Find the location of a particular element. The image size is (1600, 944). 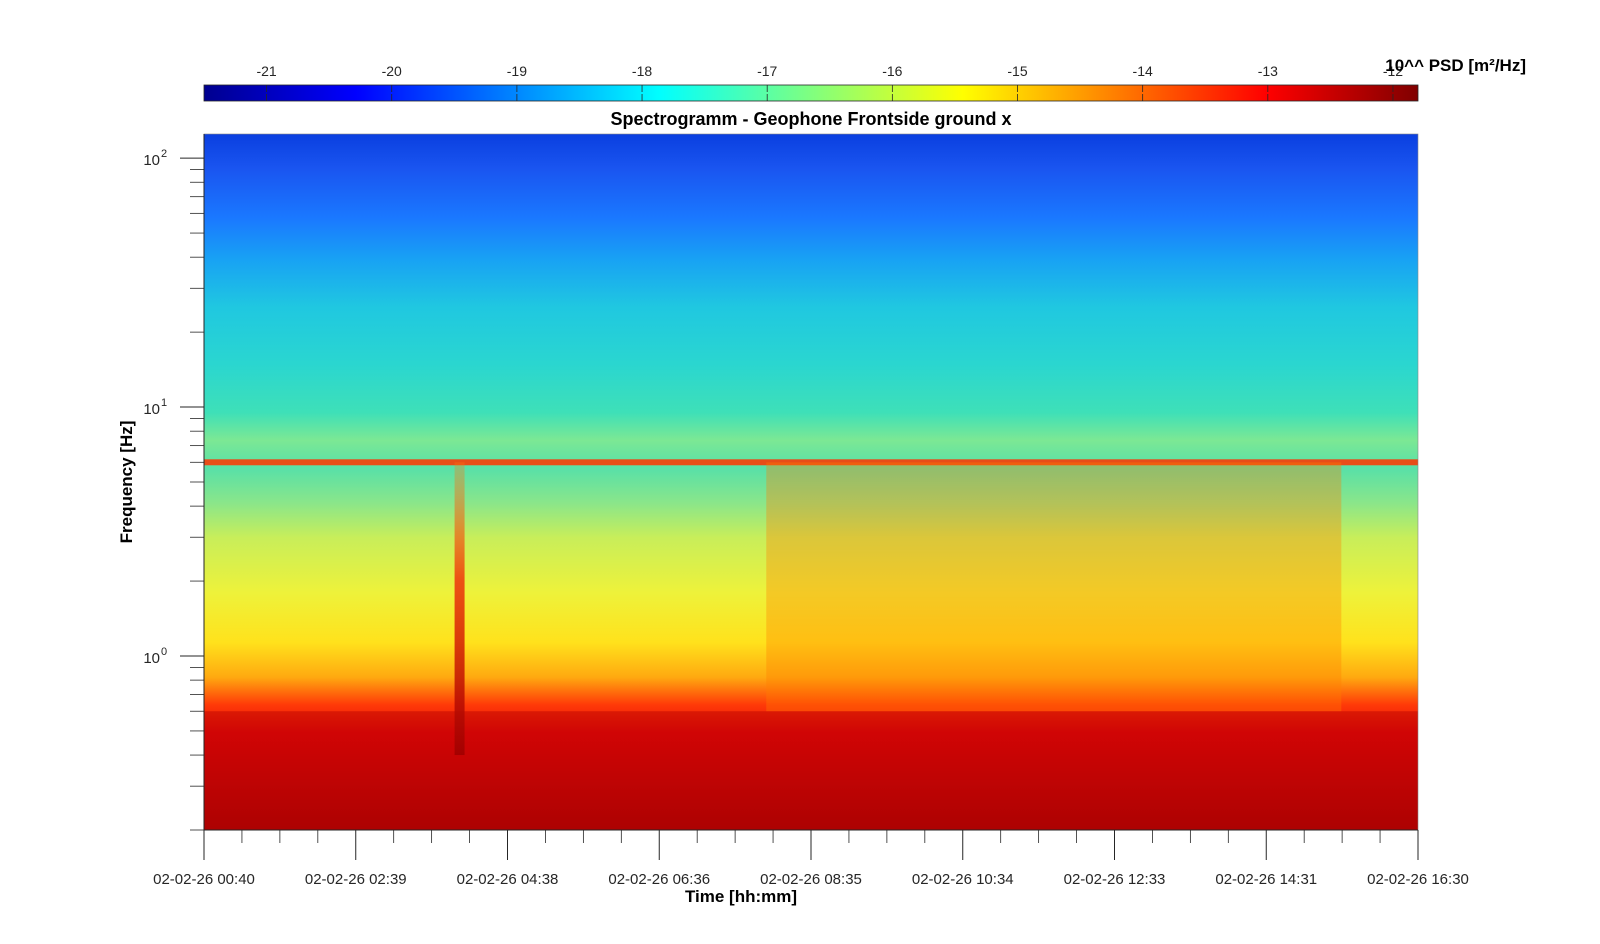

x-tick-label: 02-02-26 14:31 is located at coordinates (1266, 879).